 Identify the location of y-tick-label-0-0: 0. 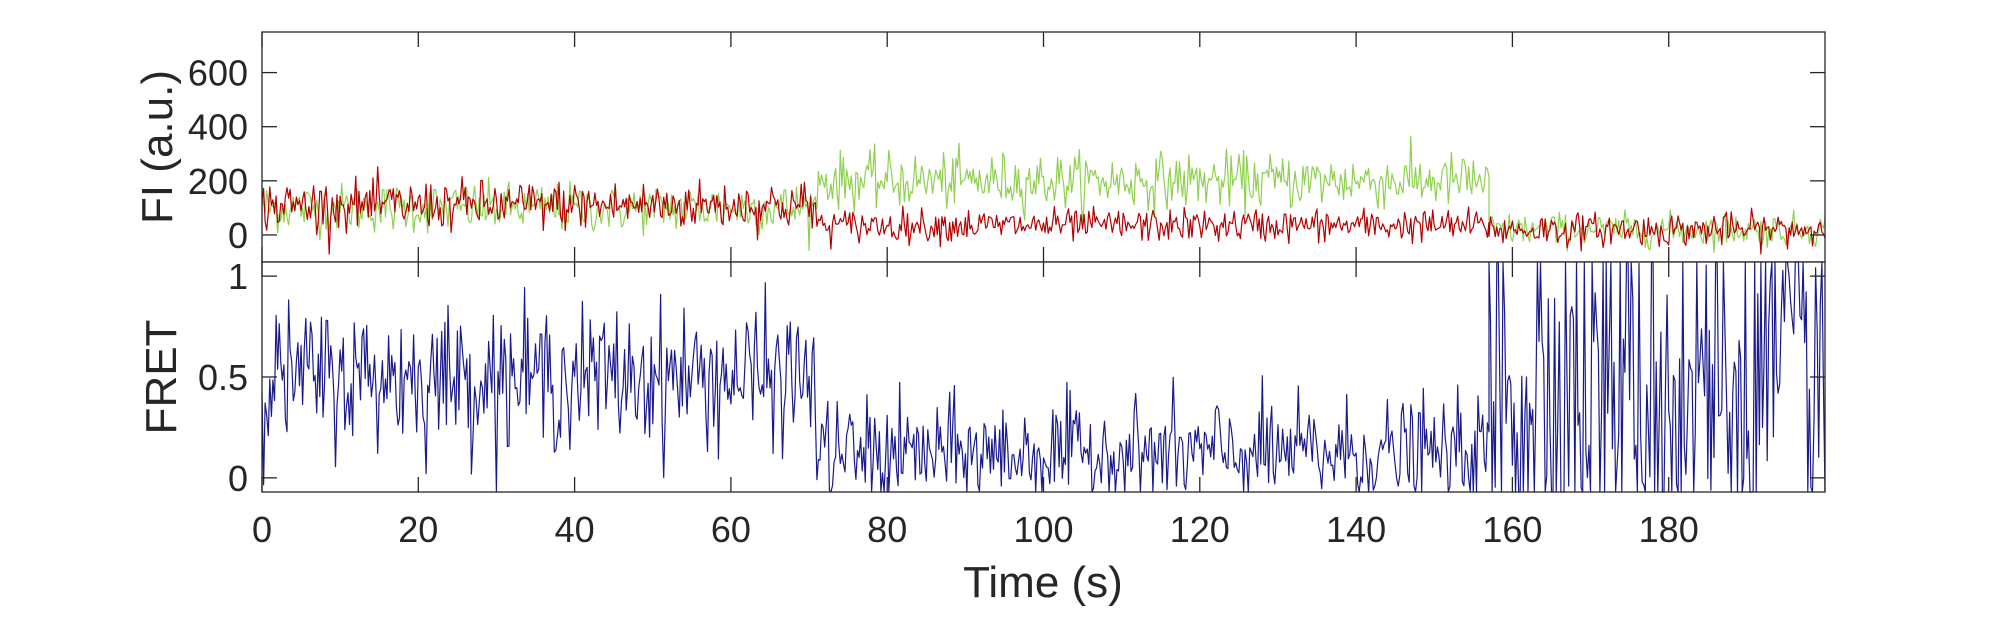
(238, 235).